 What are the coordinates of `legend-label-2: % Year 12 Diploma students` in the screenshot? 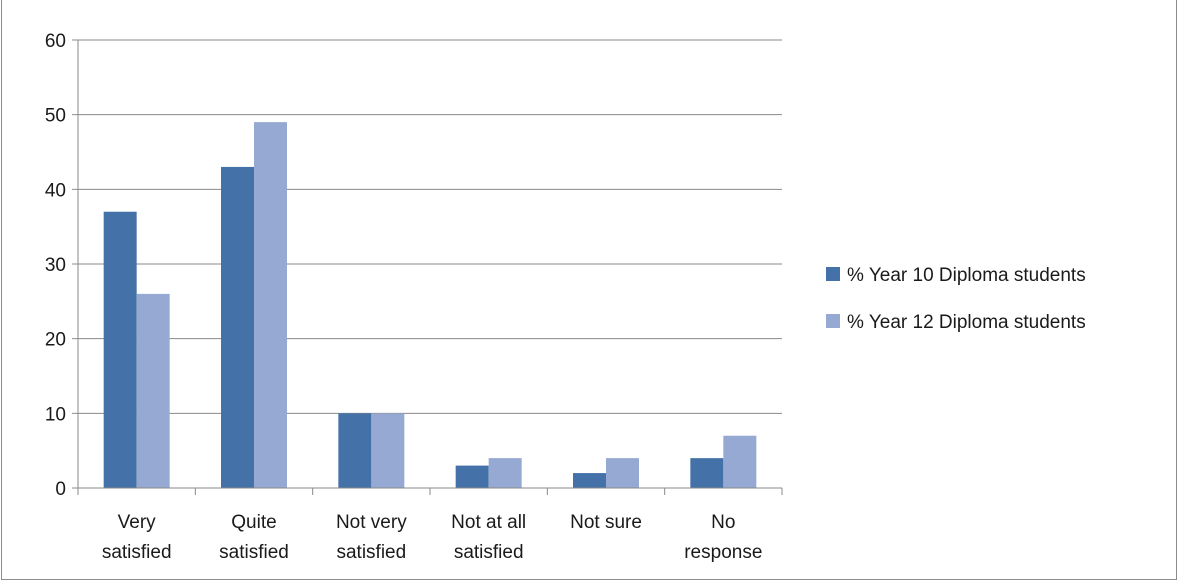 It's located at (966, 322).